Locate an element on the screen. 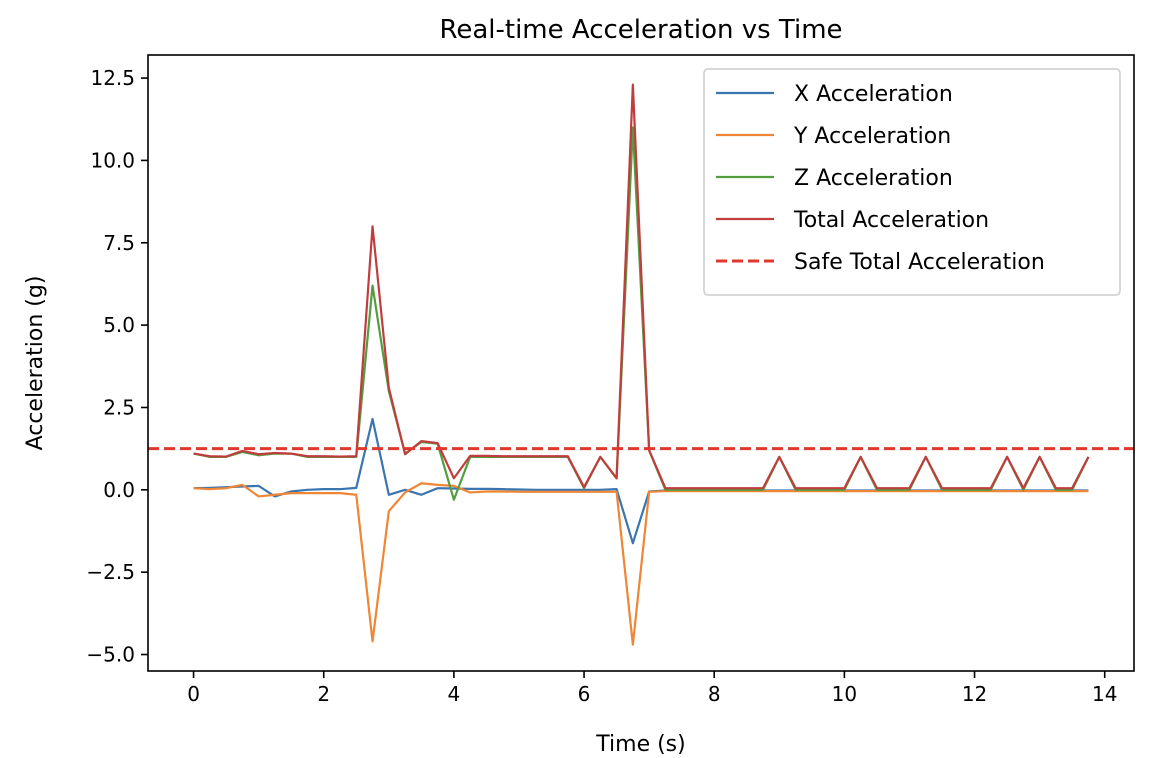 This screenshot has width=1152, height=758. legend-label-y-acceleration: Y Acceleration is located at coordinates (872, 136).